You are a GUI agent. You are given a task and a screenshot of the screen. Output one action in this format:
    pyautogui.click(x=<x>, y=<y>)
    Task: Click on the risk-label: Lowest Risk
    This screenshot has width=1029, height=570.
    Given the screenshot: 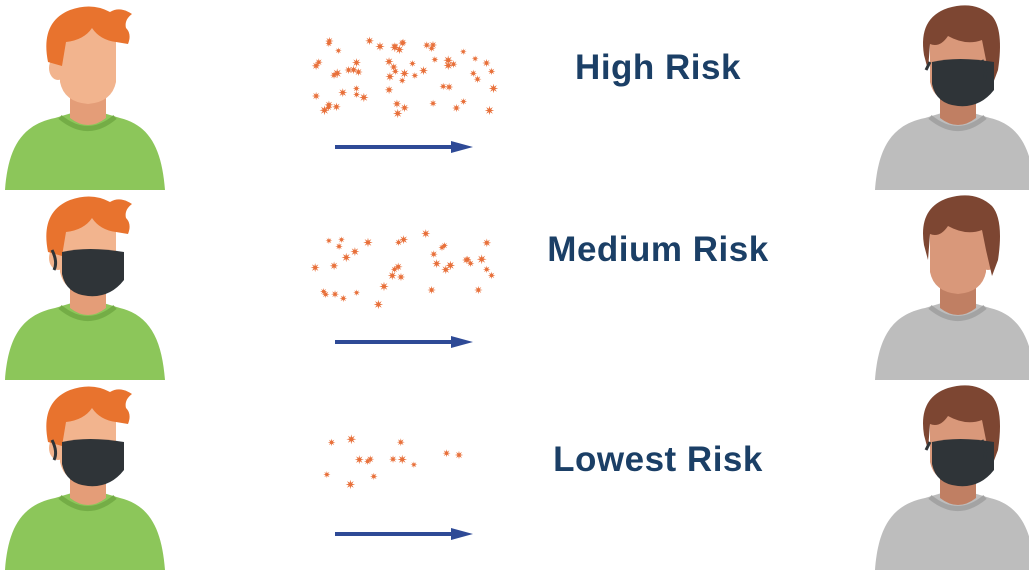 What is the action you would take?
    pyautogui.click(x=658, y=459)
    